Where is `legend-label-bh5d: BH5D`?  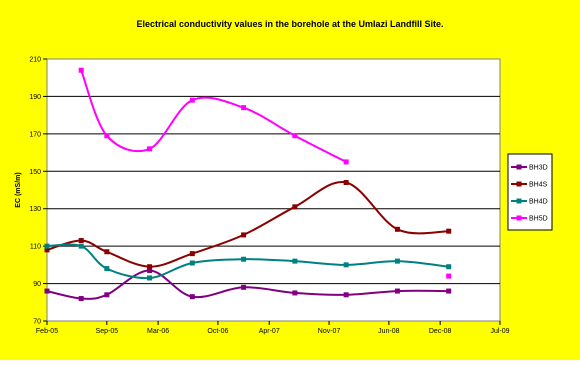
legend-label-bh5d: BH5D is located at coordinates (538, 219).